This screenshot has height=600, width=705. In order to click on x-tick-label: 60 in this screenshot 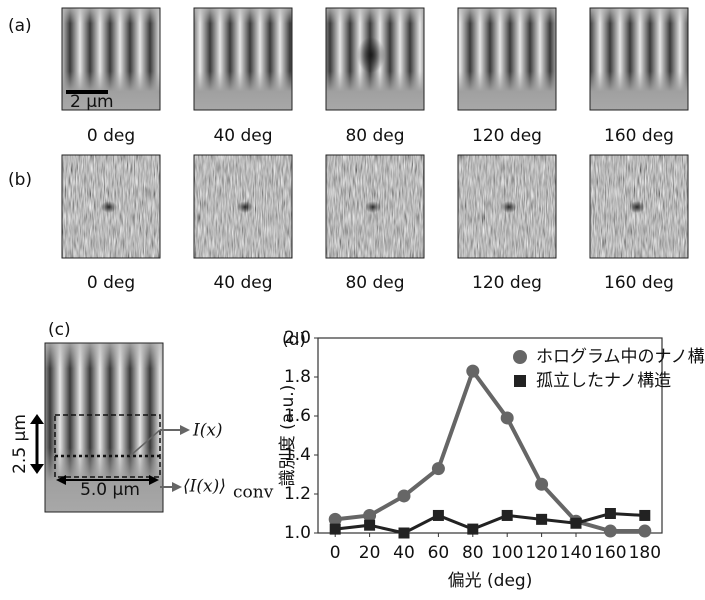, I will do `click(439, 553)`.